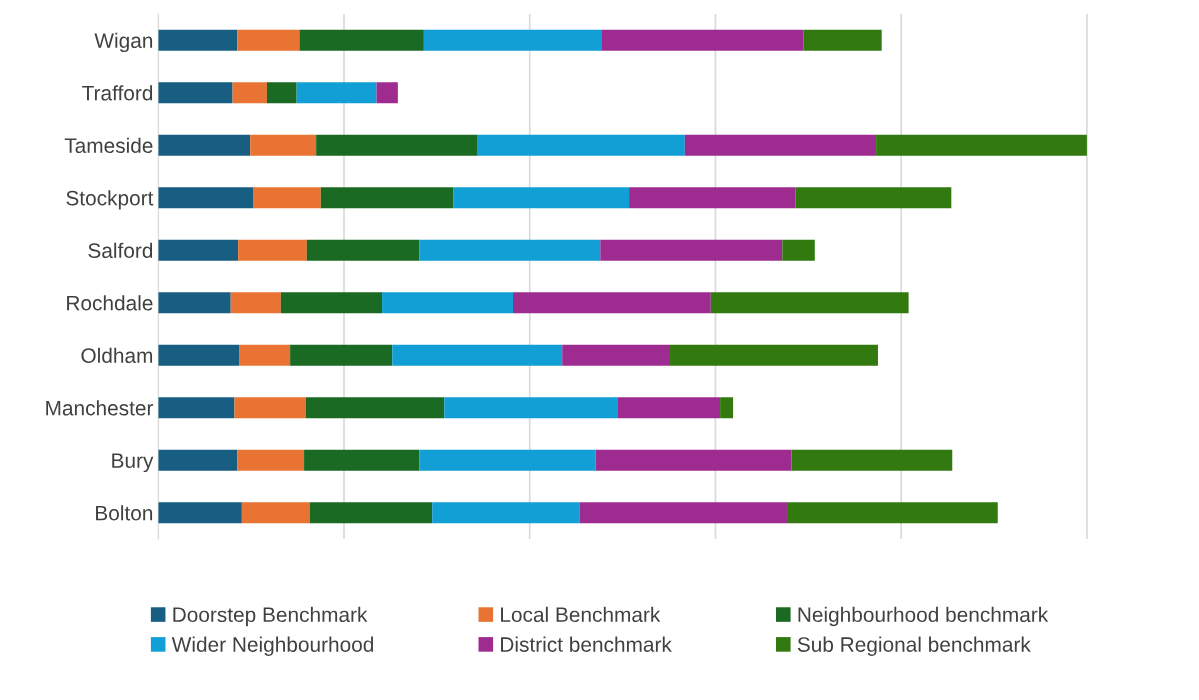  What do you see at coordinates (100, 408) in the screenshot?
I see `y-tick-label: Manchester` at bounding box center [100, 408].